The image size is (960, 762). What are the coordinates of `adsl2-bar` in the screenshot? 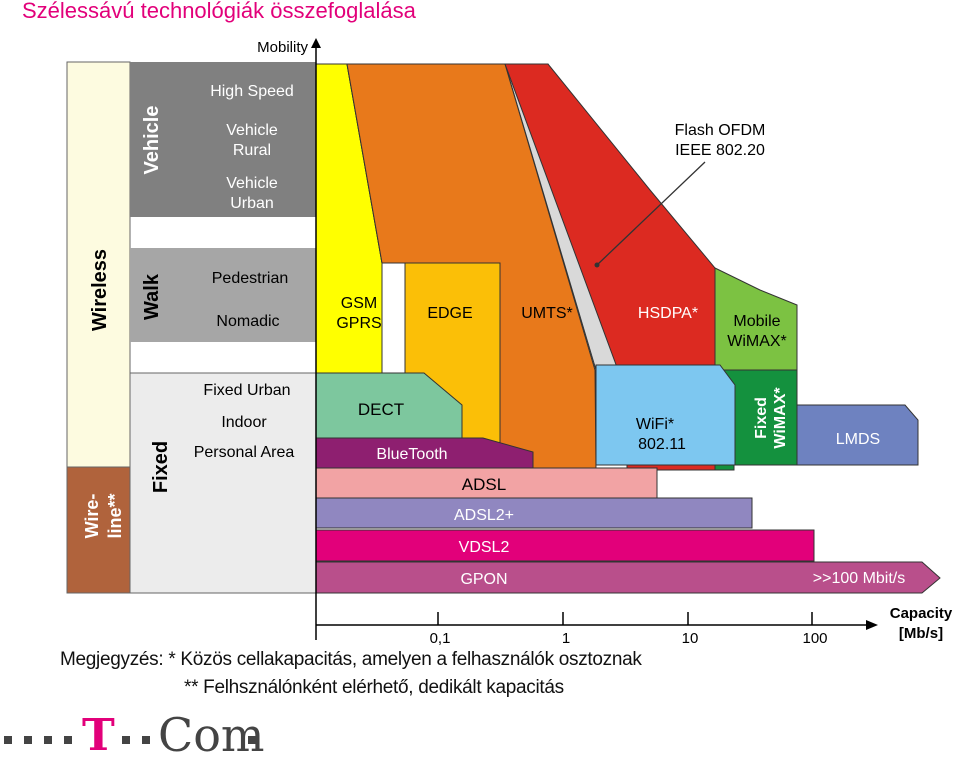 It's located at (534, 513).